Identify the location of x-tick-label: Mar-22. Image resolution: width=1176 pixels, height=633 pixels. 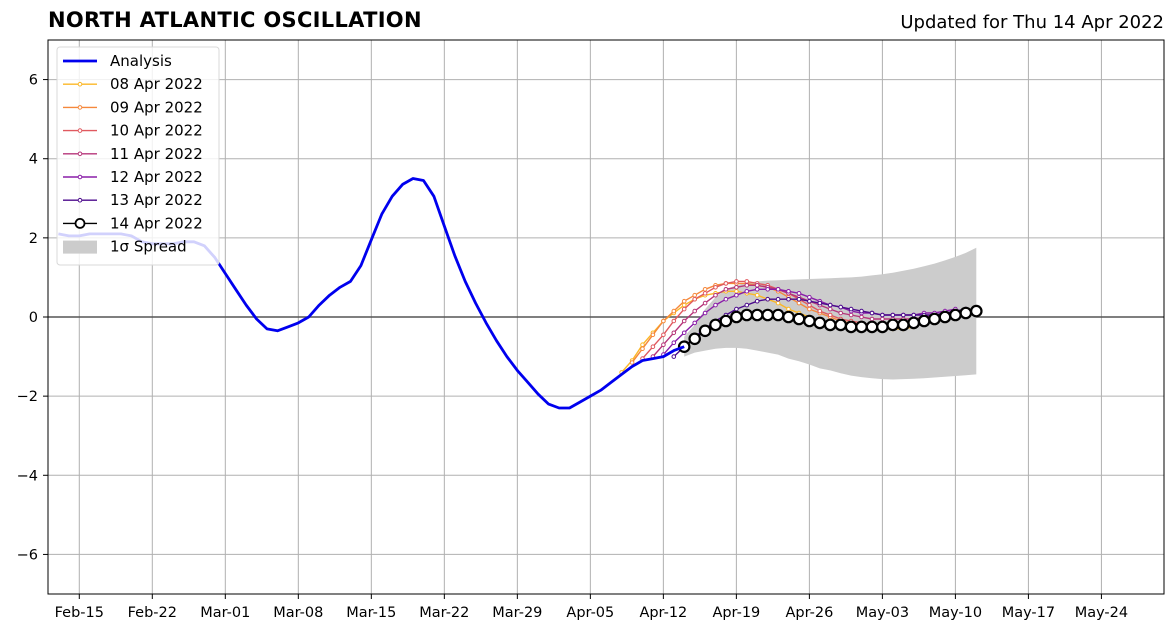
(444, 613).